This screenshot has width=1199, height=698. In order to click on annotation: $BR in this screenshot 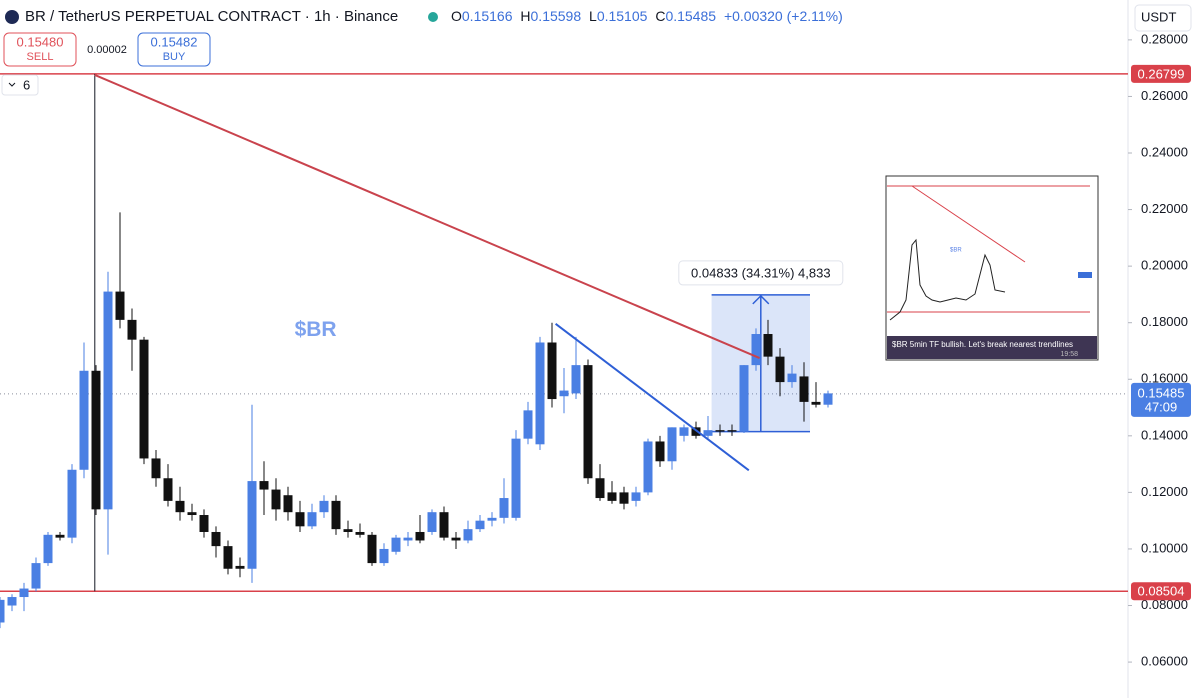, I will do `click(316, 329)`.